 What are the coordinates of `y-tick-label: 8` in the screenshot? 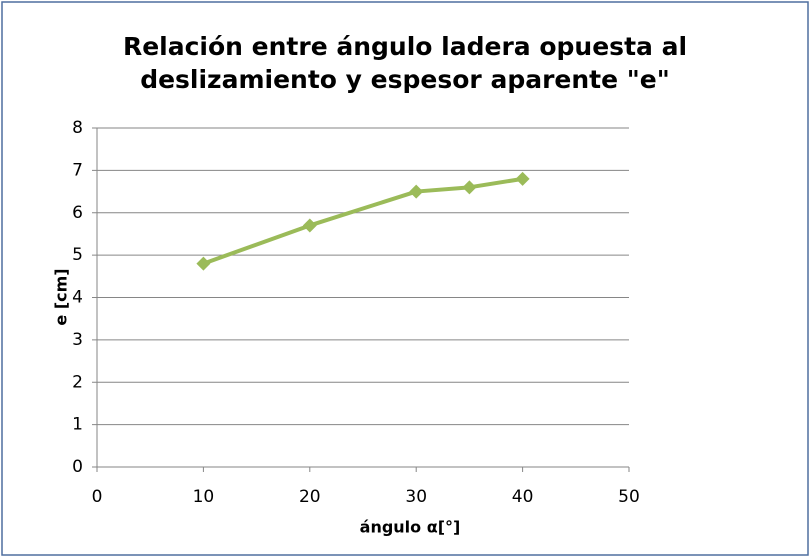 It's located at (77, 128).